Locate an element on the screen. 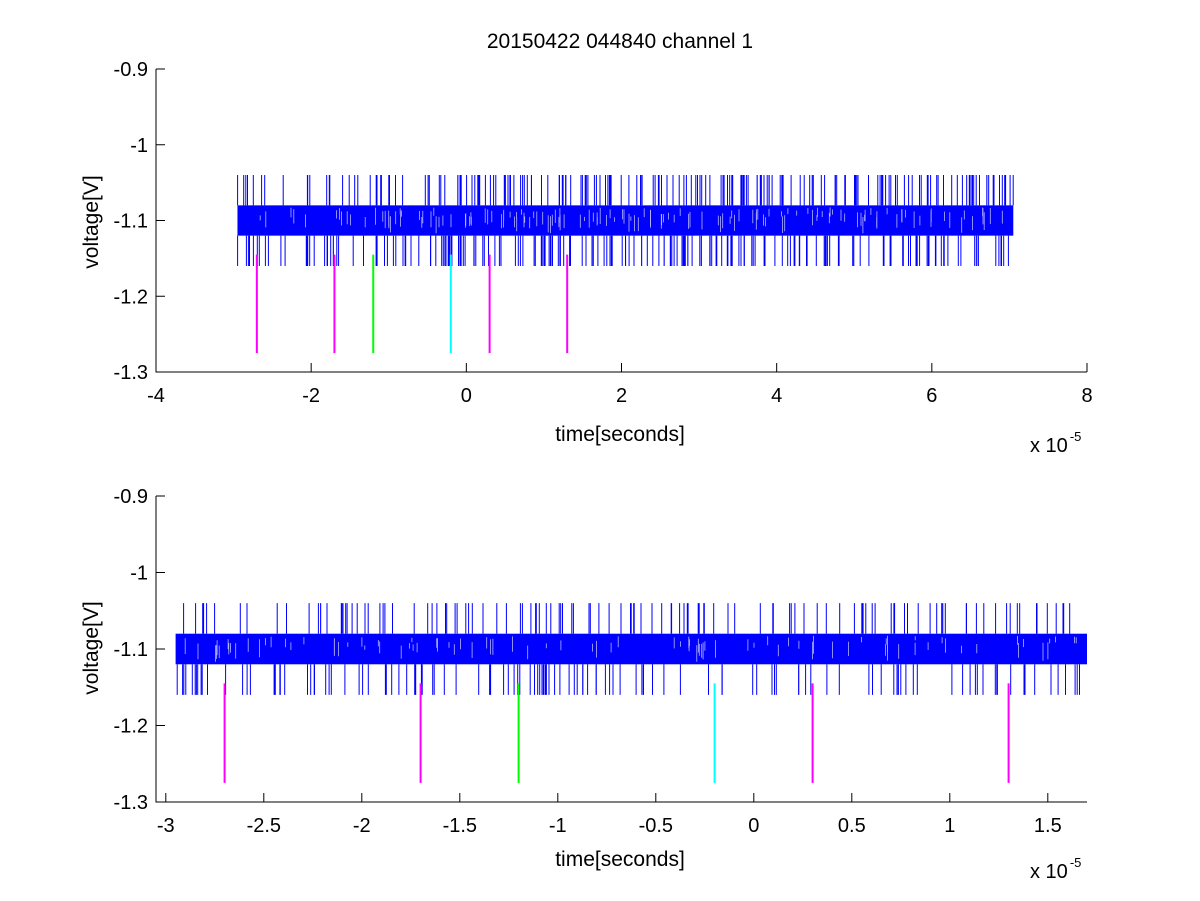 This screenshot has width=1200, height=901. top-signal-band is located at coordinates (625, 220).